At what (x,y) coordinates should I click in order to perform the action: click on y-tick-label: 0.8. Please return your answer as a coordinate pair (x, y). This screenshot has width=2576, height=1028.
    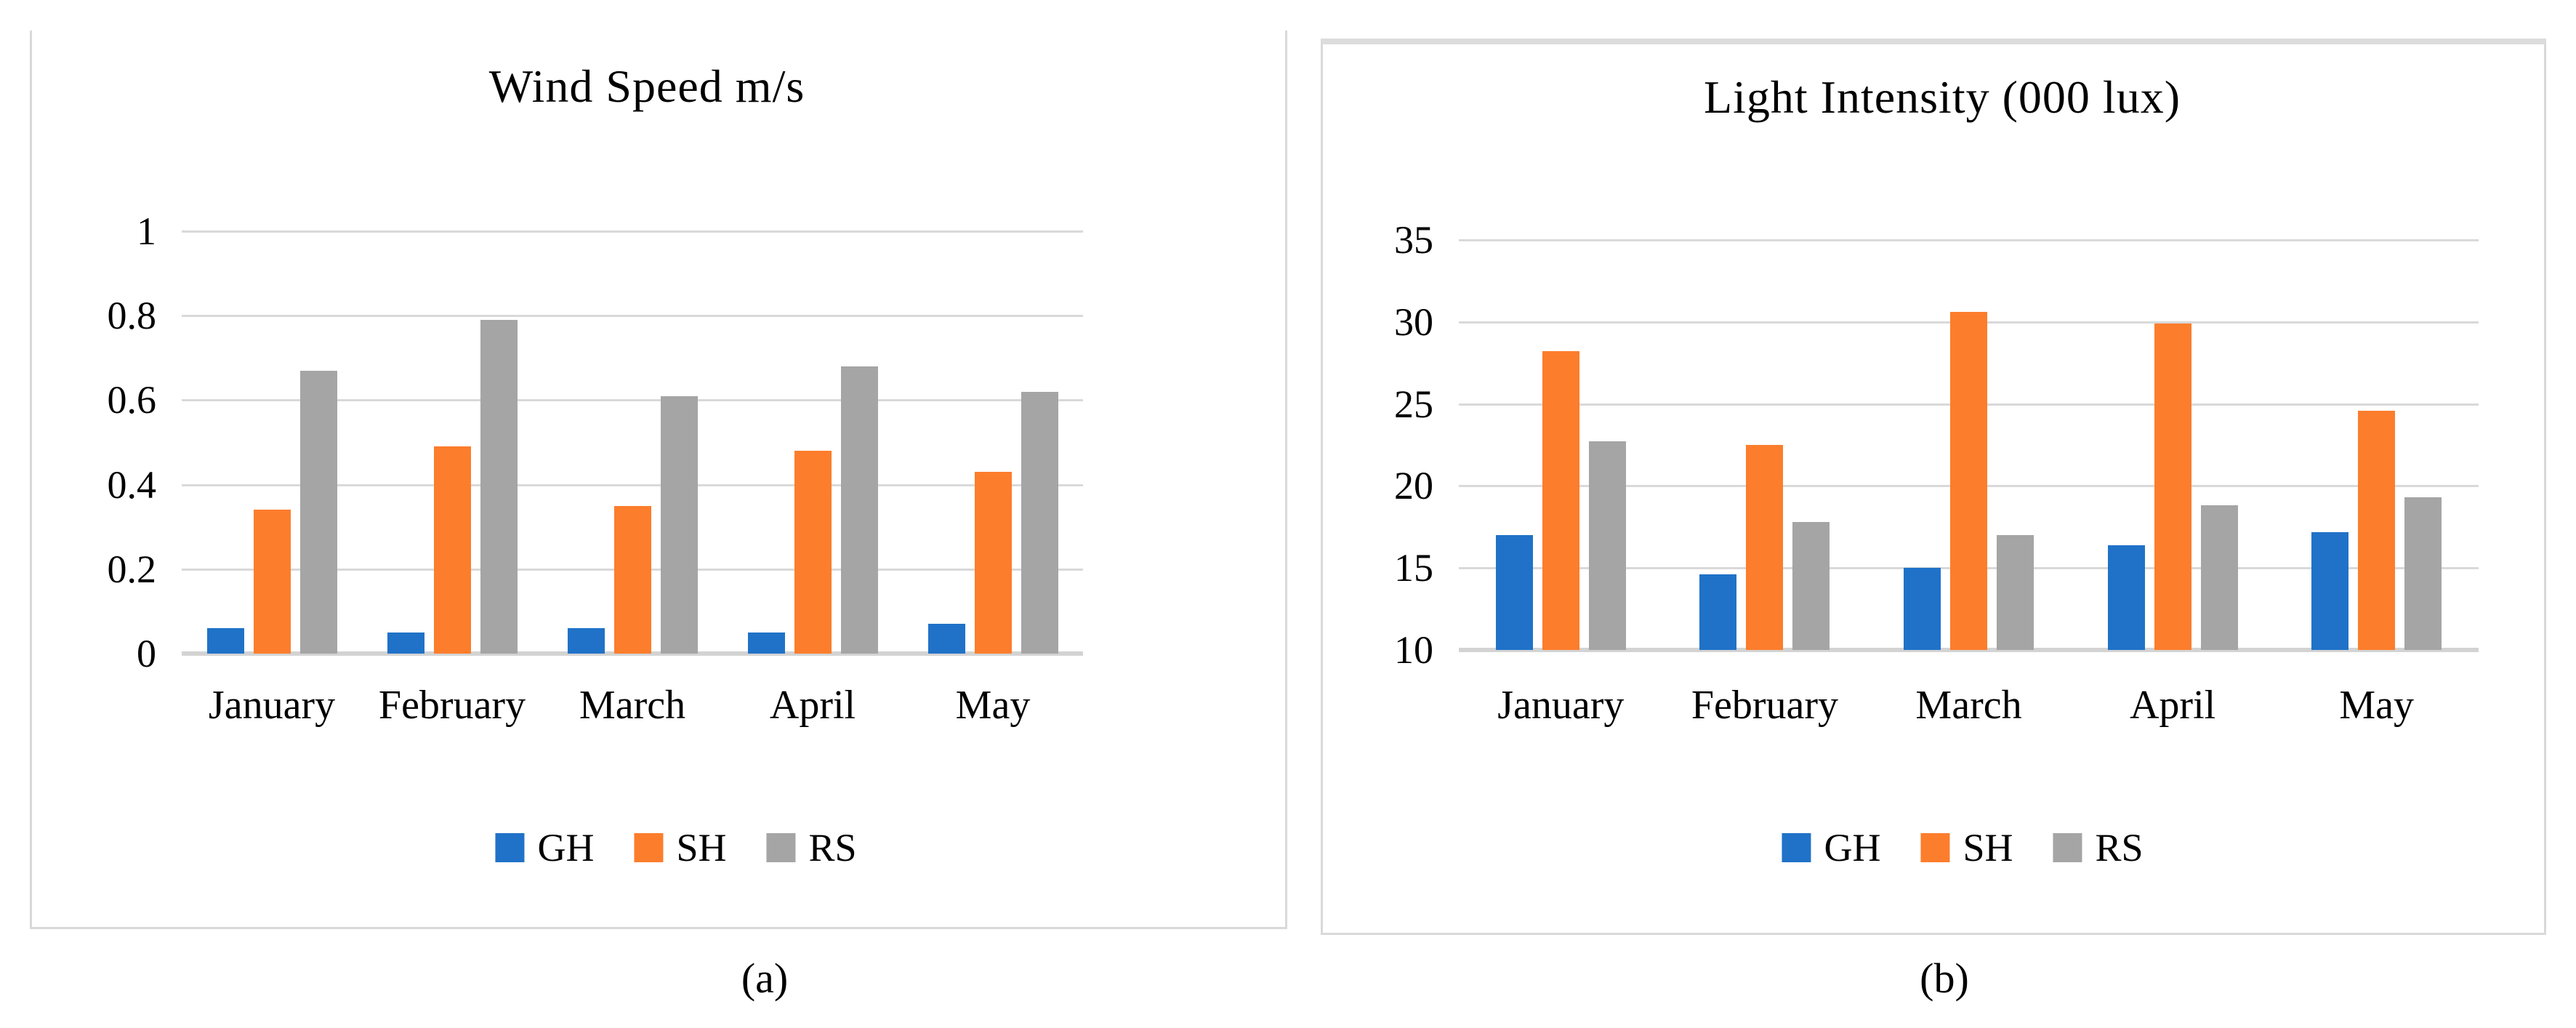
    Looking at the image, I should click on (132, 316).